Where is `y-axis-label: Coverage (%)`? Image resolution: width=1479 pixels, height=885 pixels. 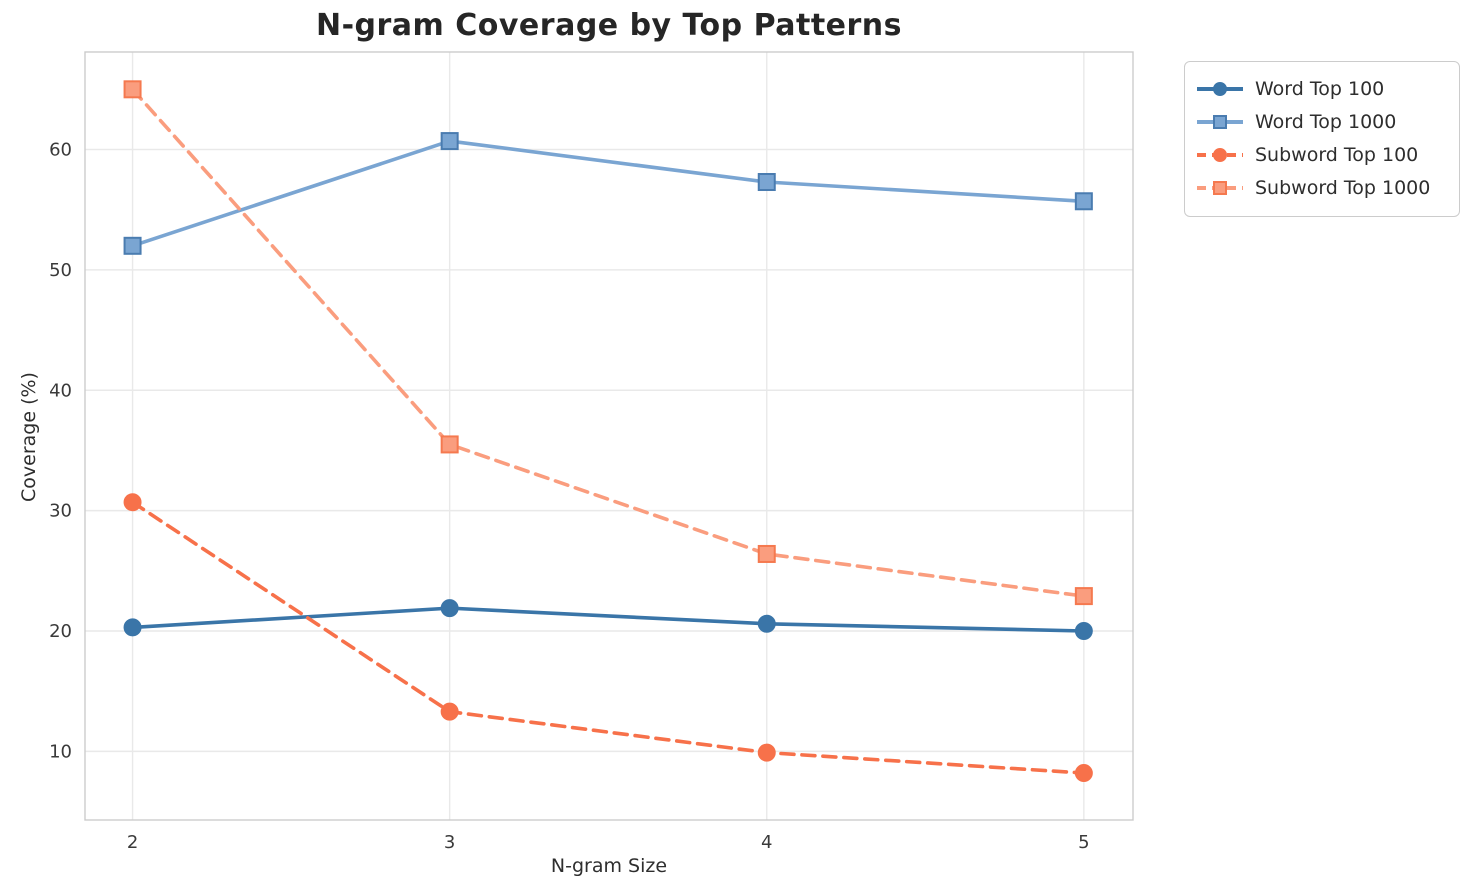
y-axis-label: Coverage (%) is located at coordinates (29, 437).